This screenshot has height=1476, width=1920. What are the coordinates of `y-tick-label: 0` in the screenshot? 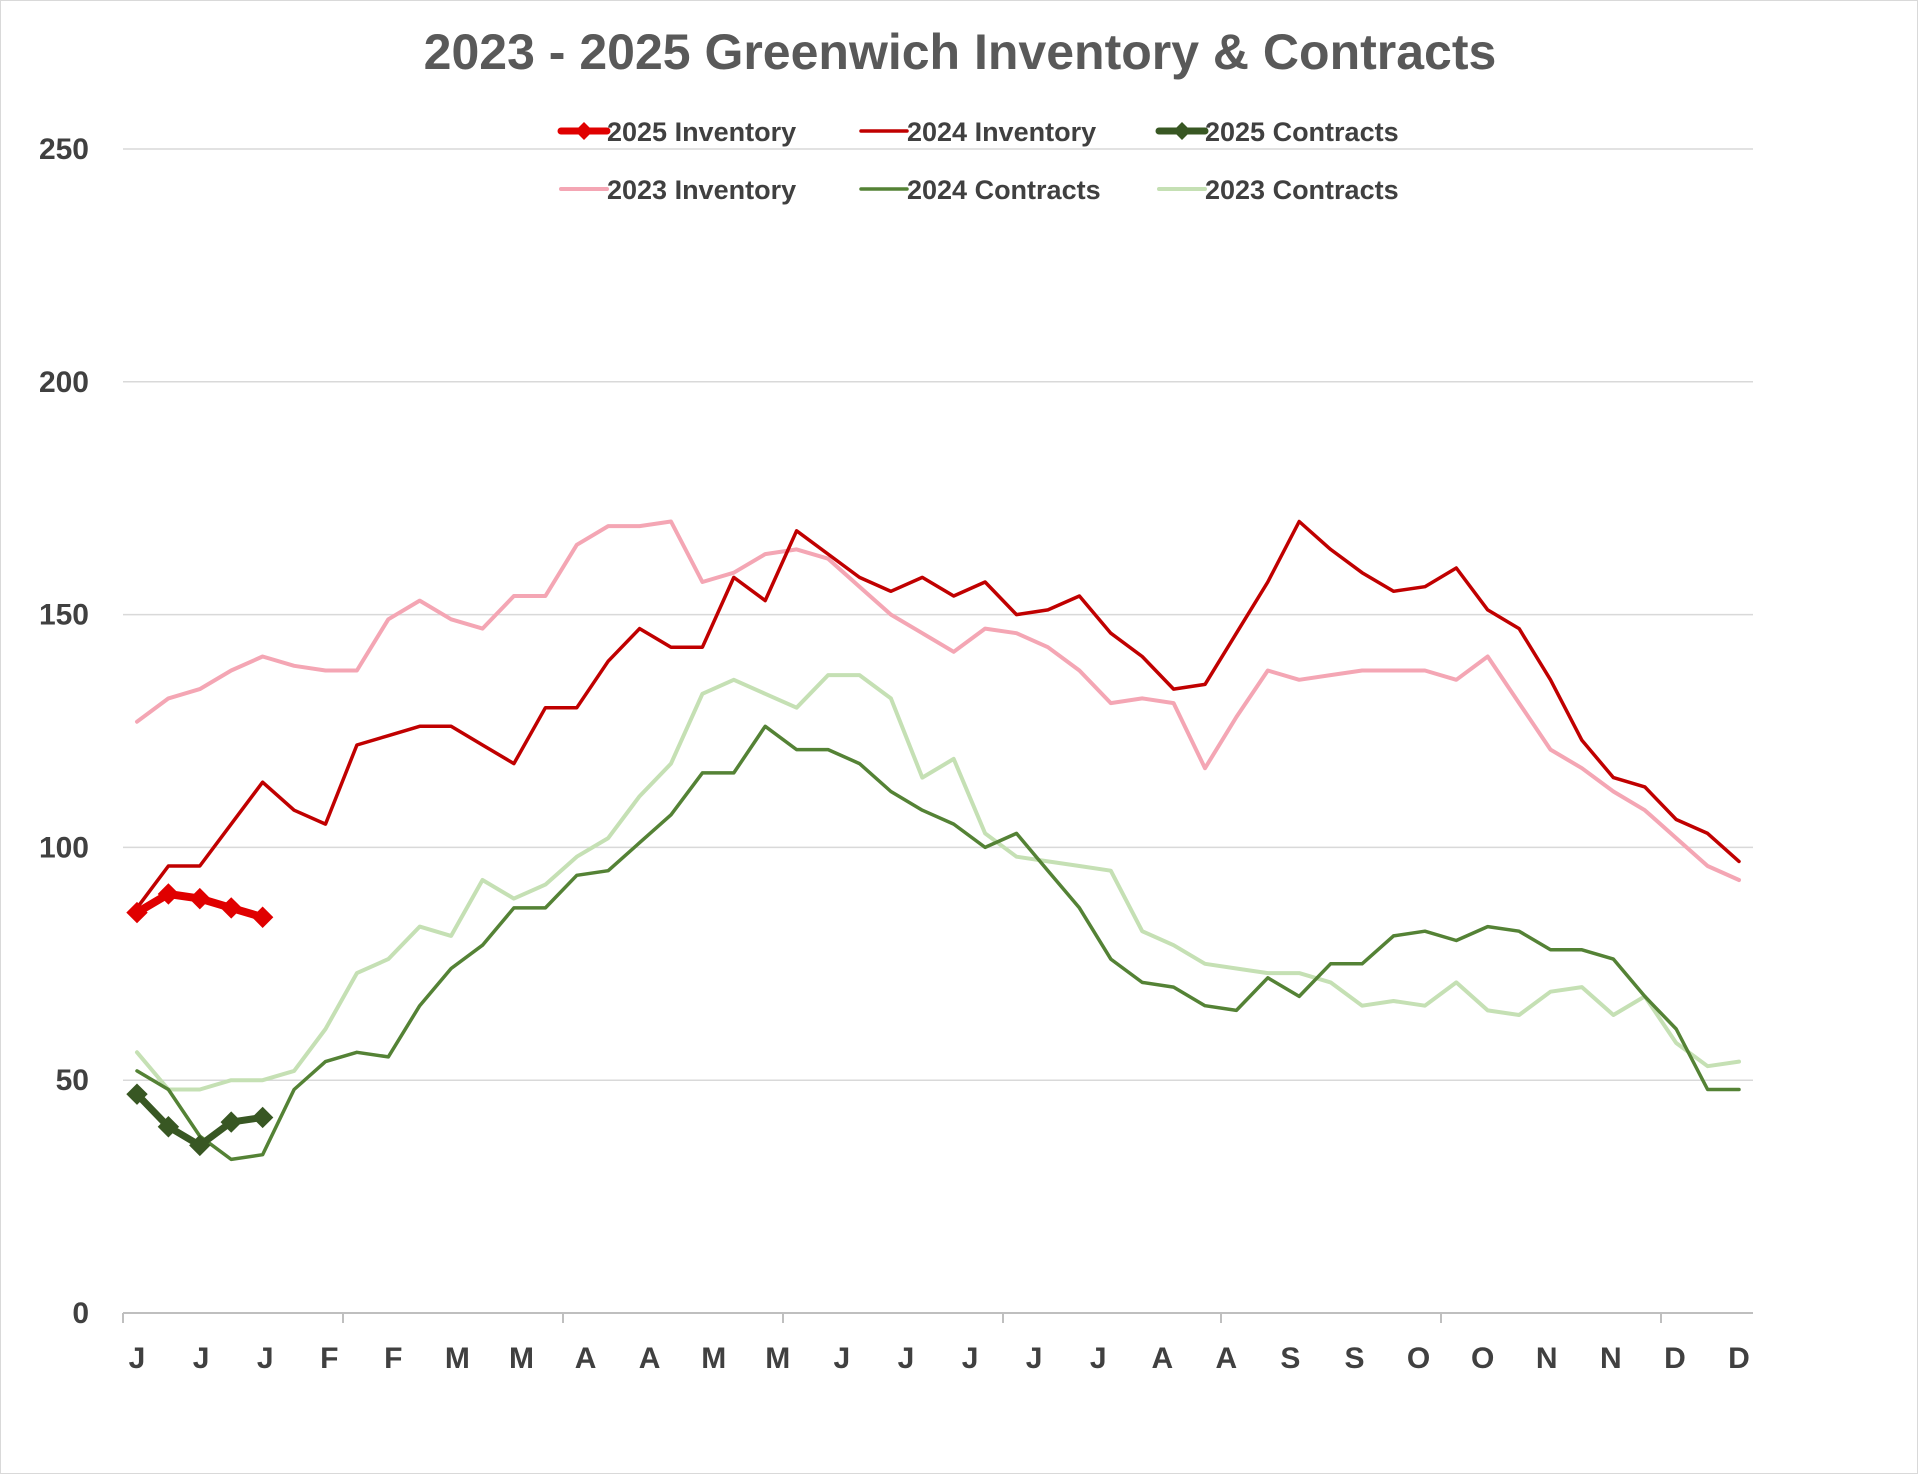 It's located at (80, 1313).